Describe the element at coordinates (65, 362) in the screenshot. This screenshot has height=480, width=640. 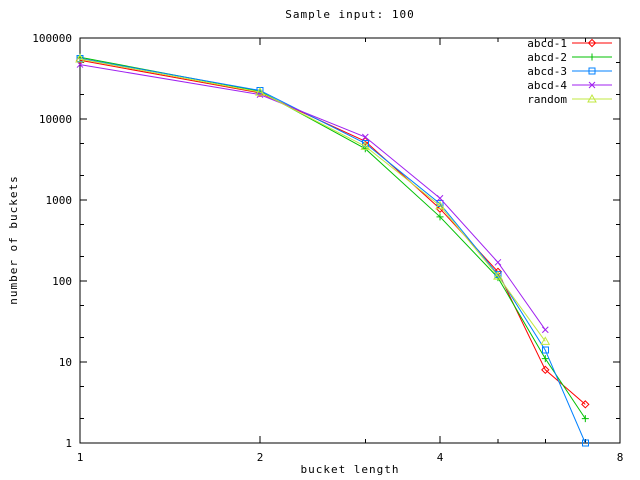
I see `y-tick-label: 10` at that location.